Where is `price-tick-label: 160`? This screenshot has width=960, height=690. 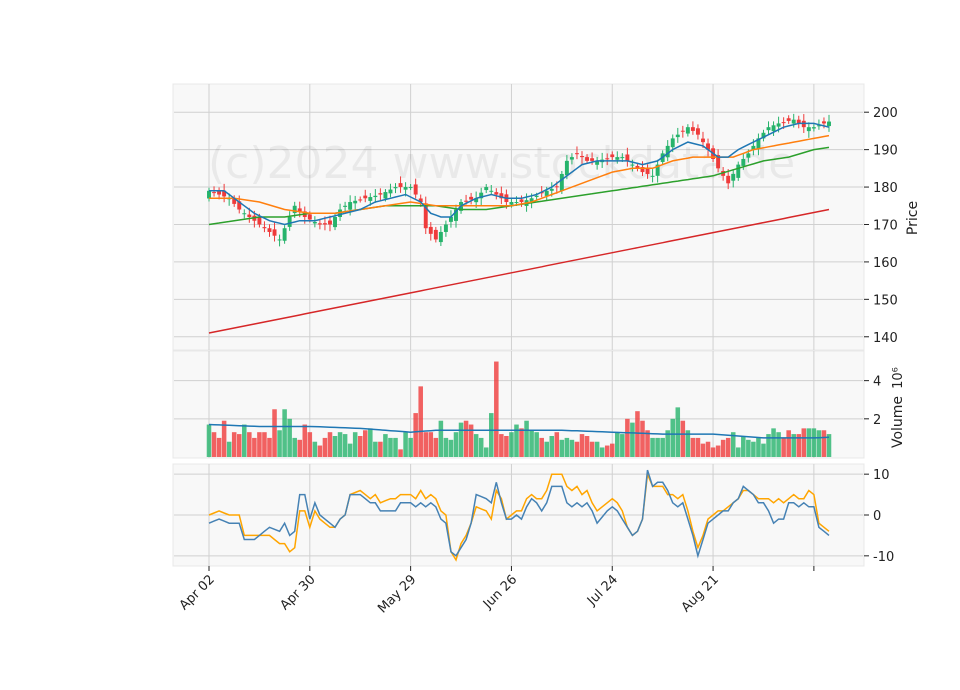
price-tick-label: 160 is located at coordinates (885, 263).